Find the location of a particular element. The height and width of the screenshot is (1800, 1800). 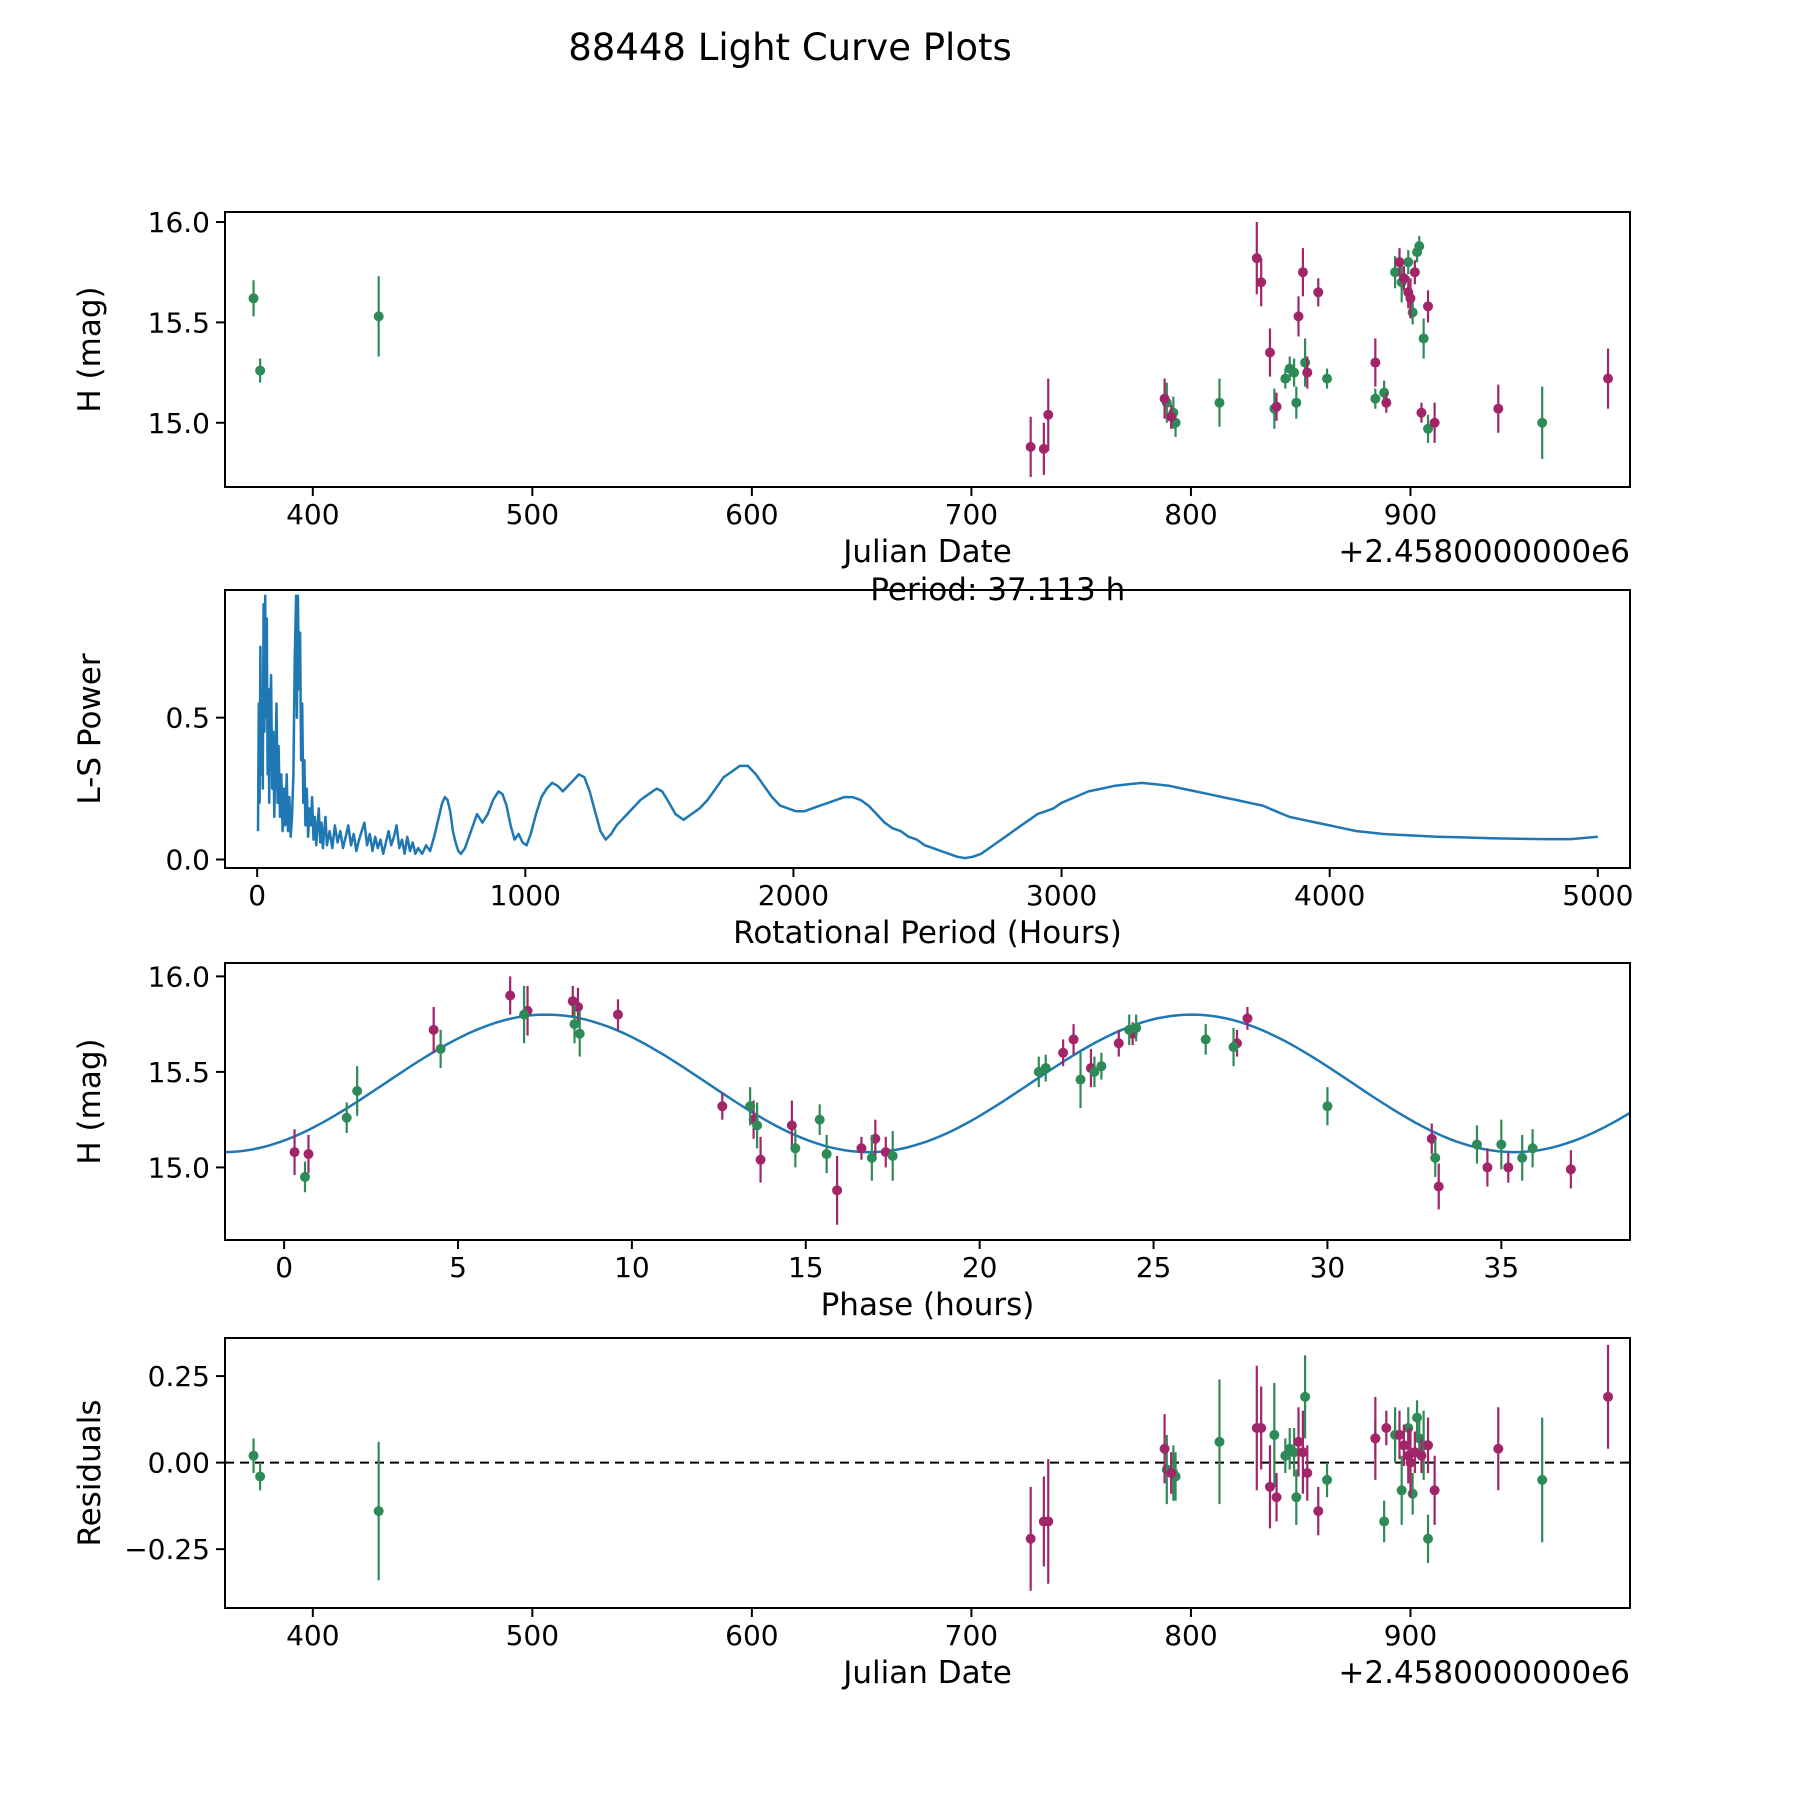

green-residuals is located at coordinates (898, 1468).